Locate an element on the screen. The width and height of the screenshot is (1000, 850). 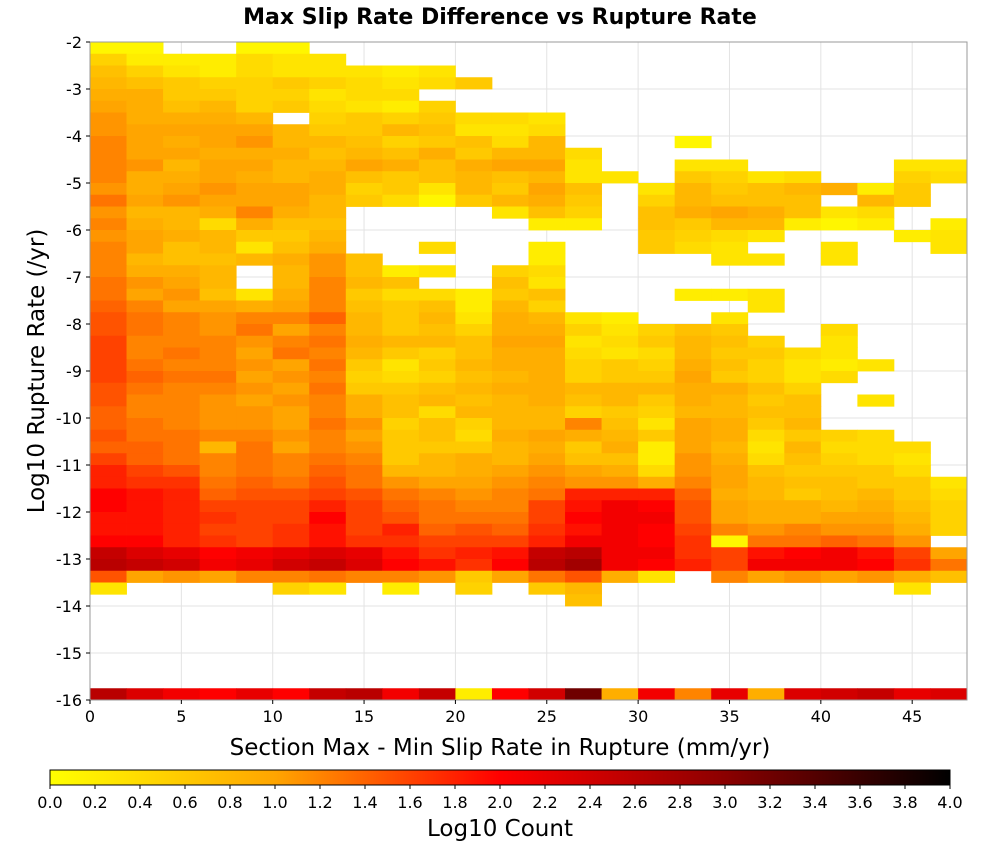
colorbar-tick-label: 3.0 is located at coordinates (724, 802).